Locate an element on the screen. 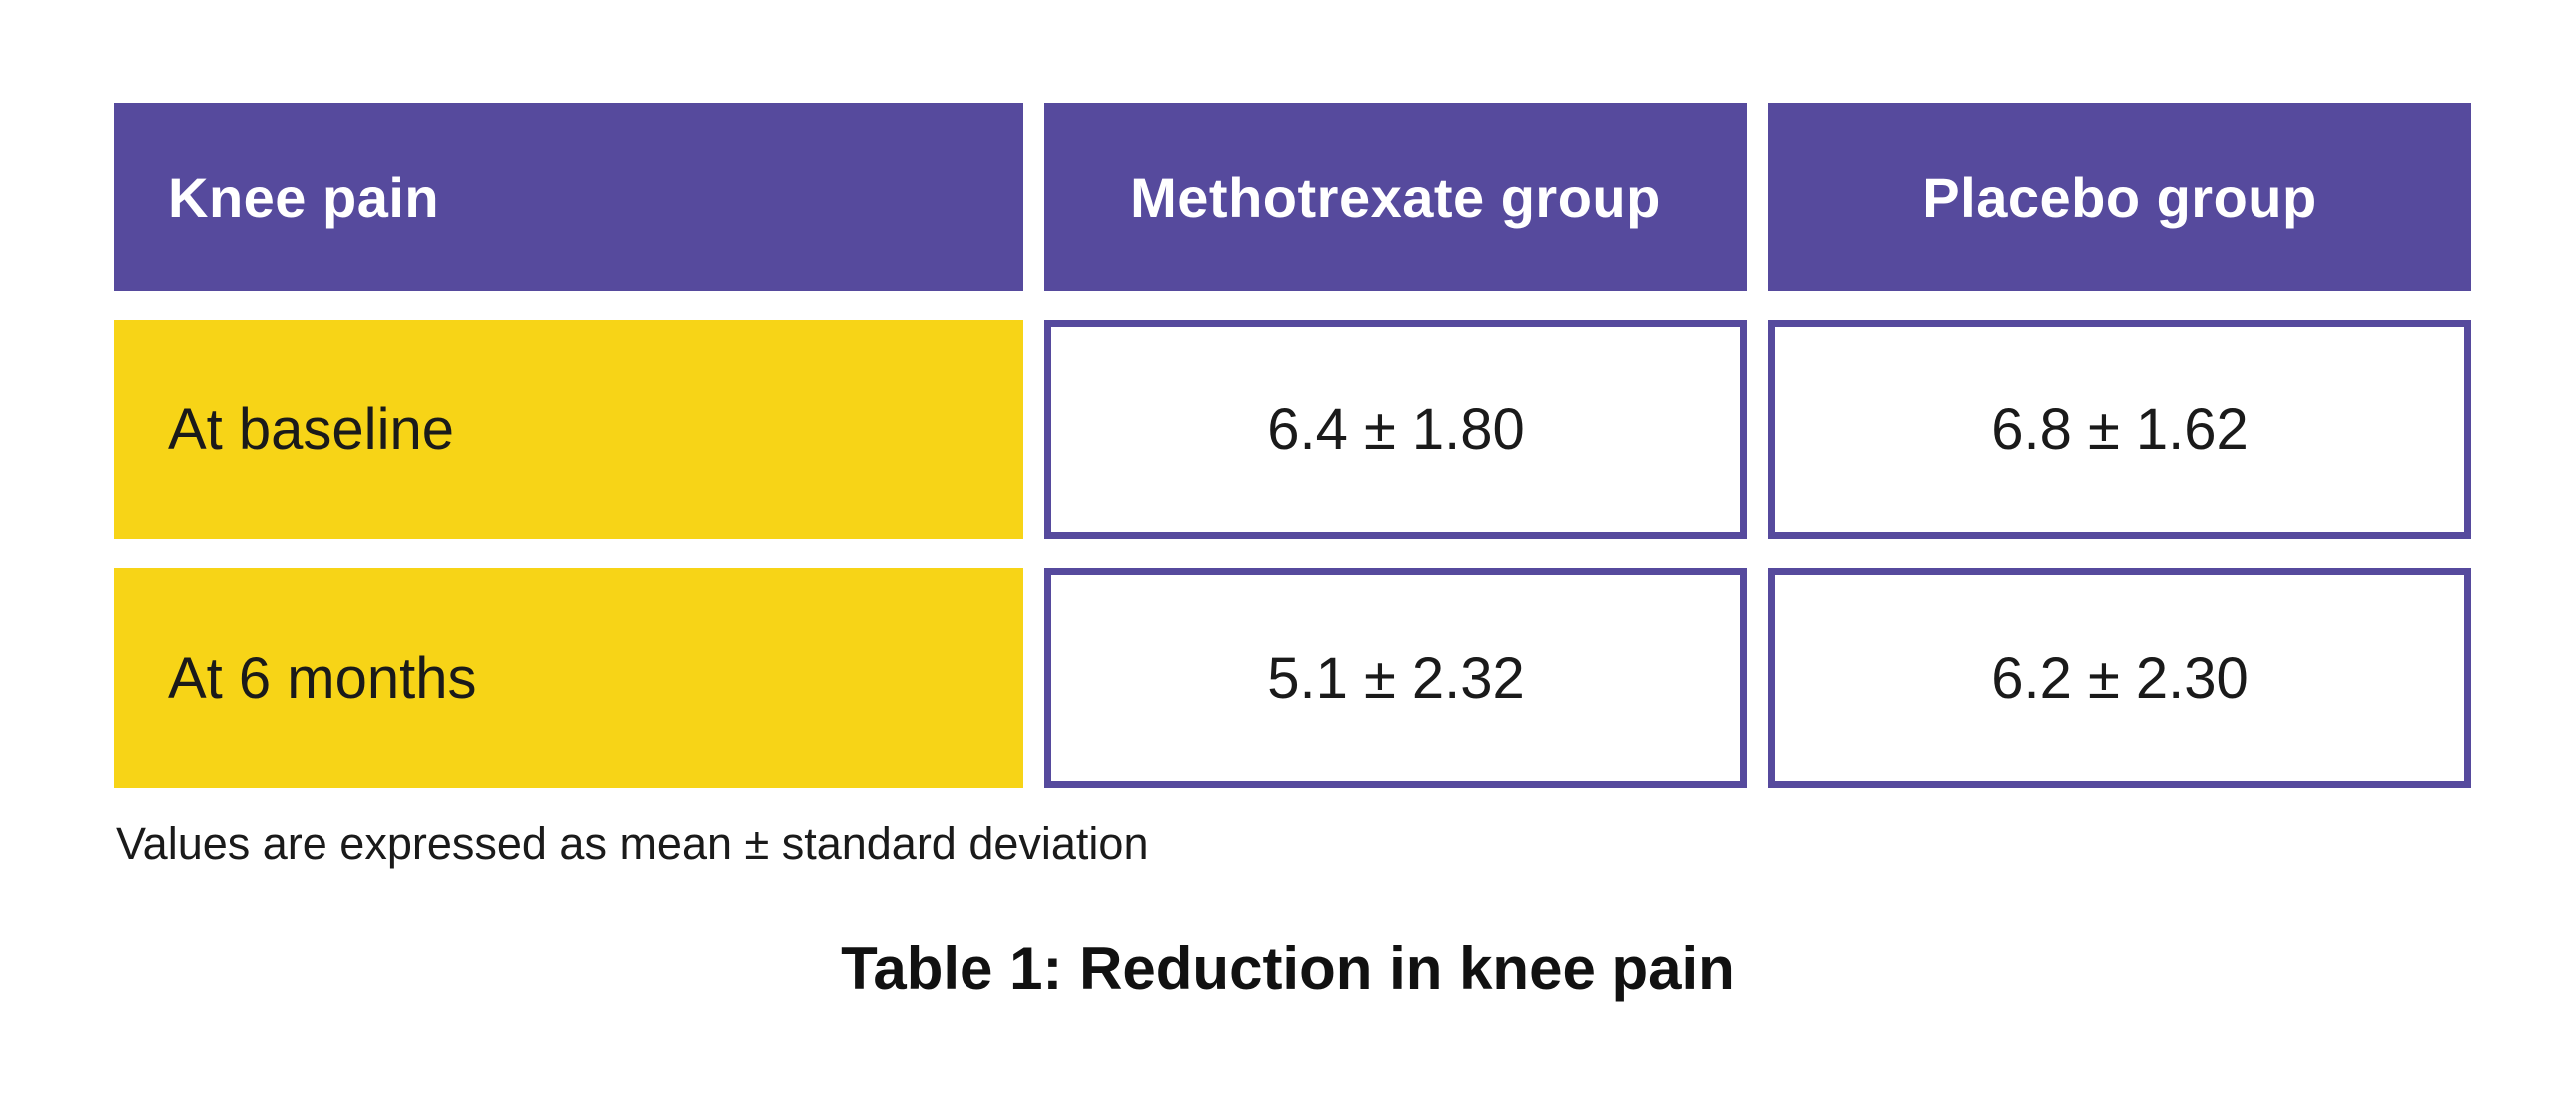  value-cell-baseline-methotrexate: 6.4 ± 1.80 is located at coordinates (1395, 429).